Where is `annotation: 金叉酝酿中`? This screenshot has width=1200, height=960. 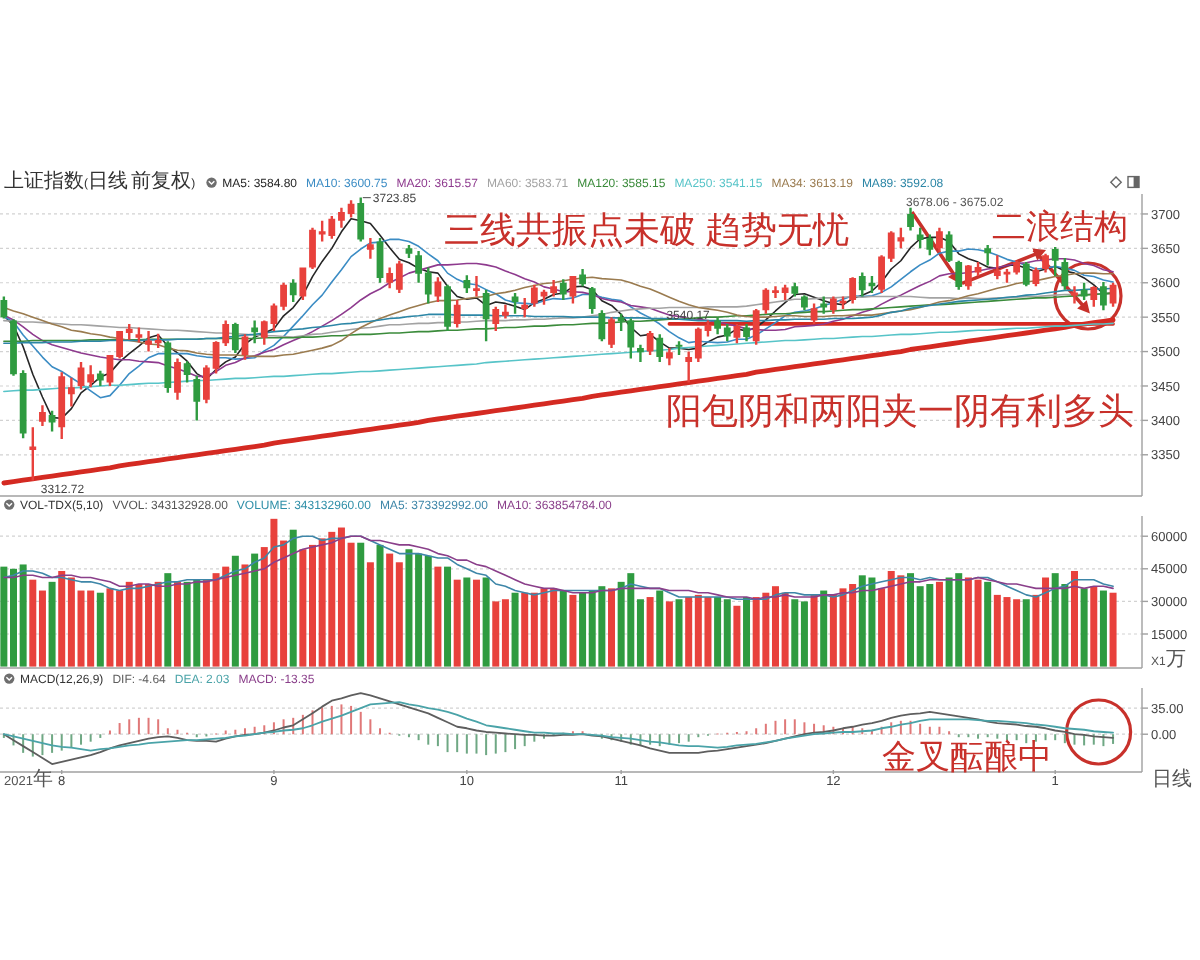 annotation: 金叉酝酿中 is located at coordinates (967, 757).